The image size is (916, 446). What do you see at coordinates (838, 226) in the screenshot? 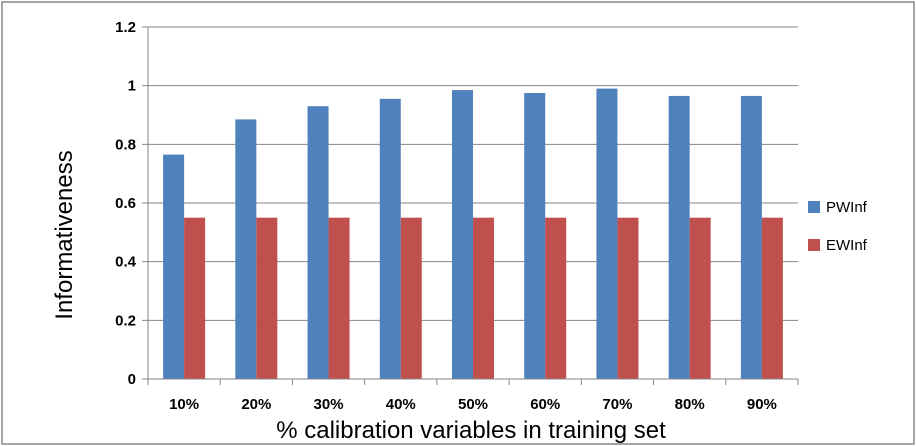
I see `legend: PWInf EWInf` at bounding box center [838, 226].